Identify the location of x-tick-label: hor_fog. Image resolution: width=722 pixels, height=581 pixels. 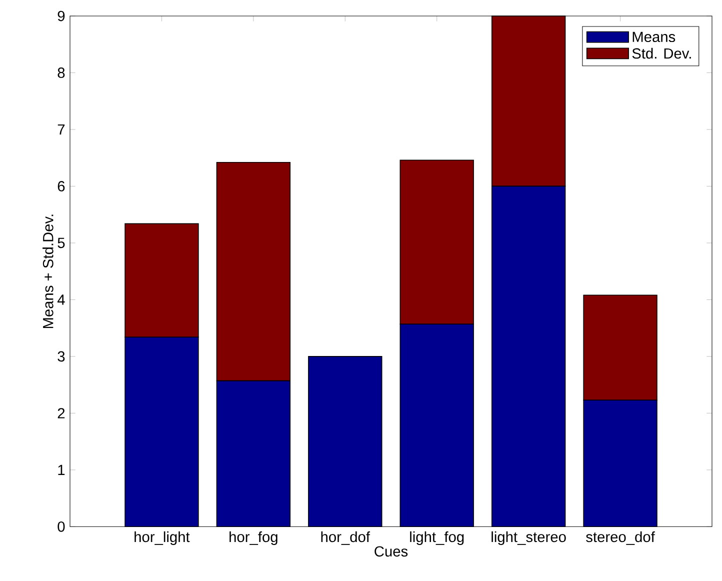
(254, 538).